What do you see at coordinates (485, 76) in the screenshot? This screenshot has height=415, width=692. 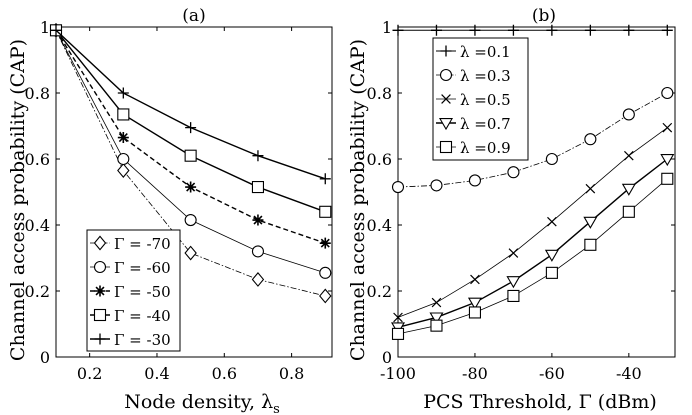 I see `legend-label-b: λ =0.3` at bounding box center [485, 76].